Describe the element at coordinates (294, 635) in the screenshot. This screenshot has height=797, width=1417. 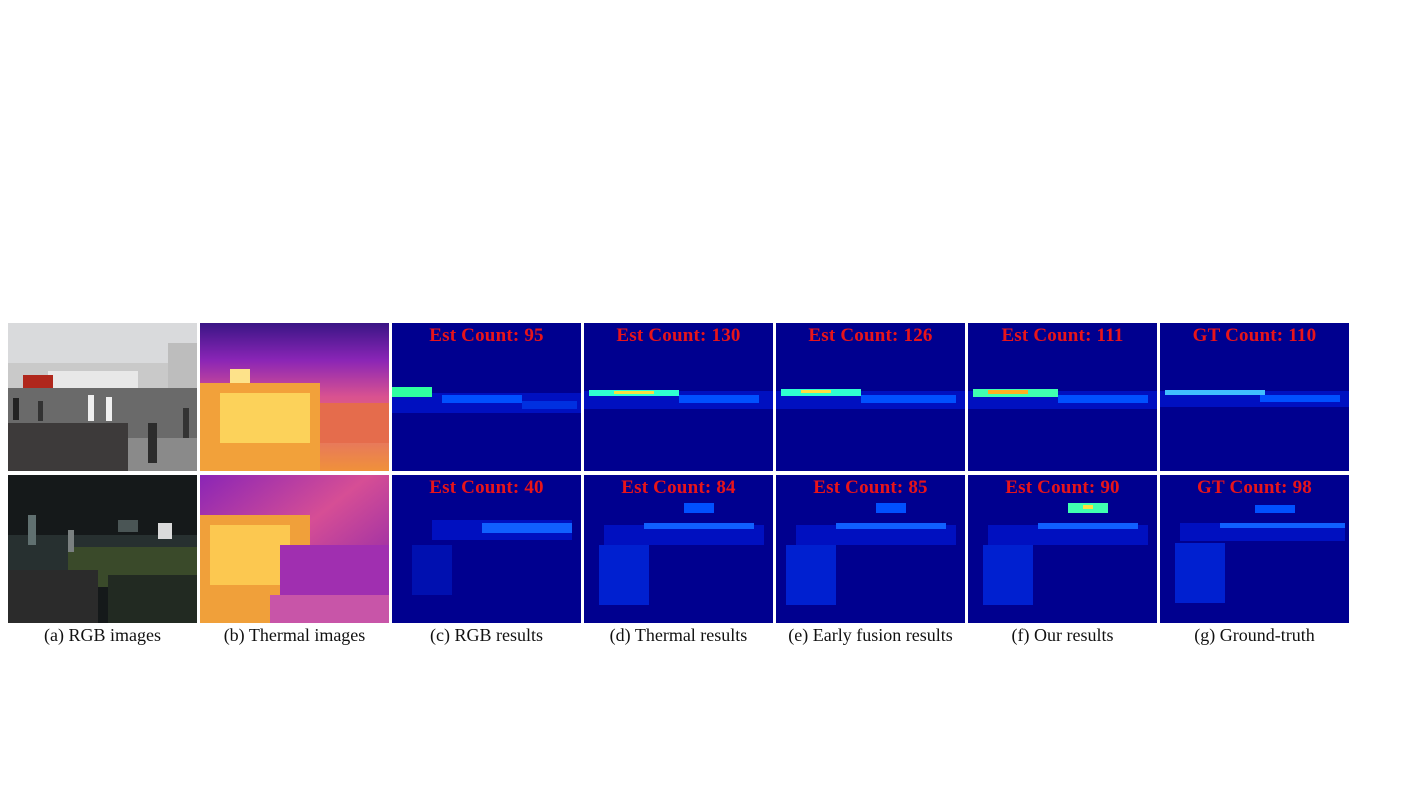
I see `caption-thermal-images: (b) Thermal images` at that location.